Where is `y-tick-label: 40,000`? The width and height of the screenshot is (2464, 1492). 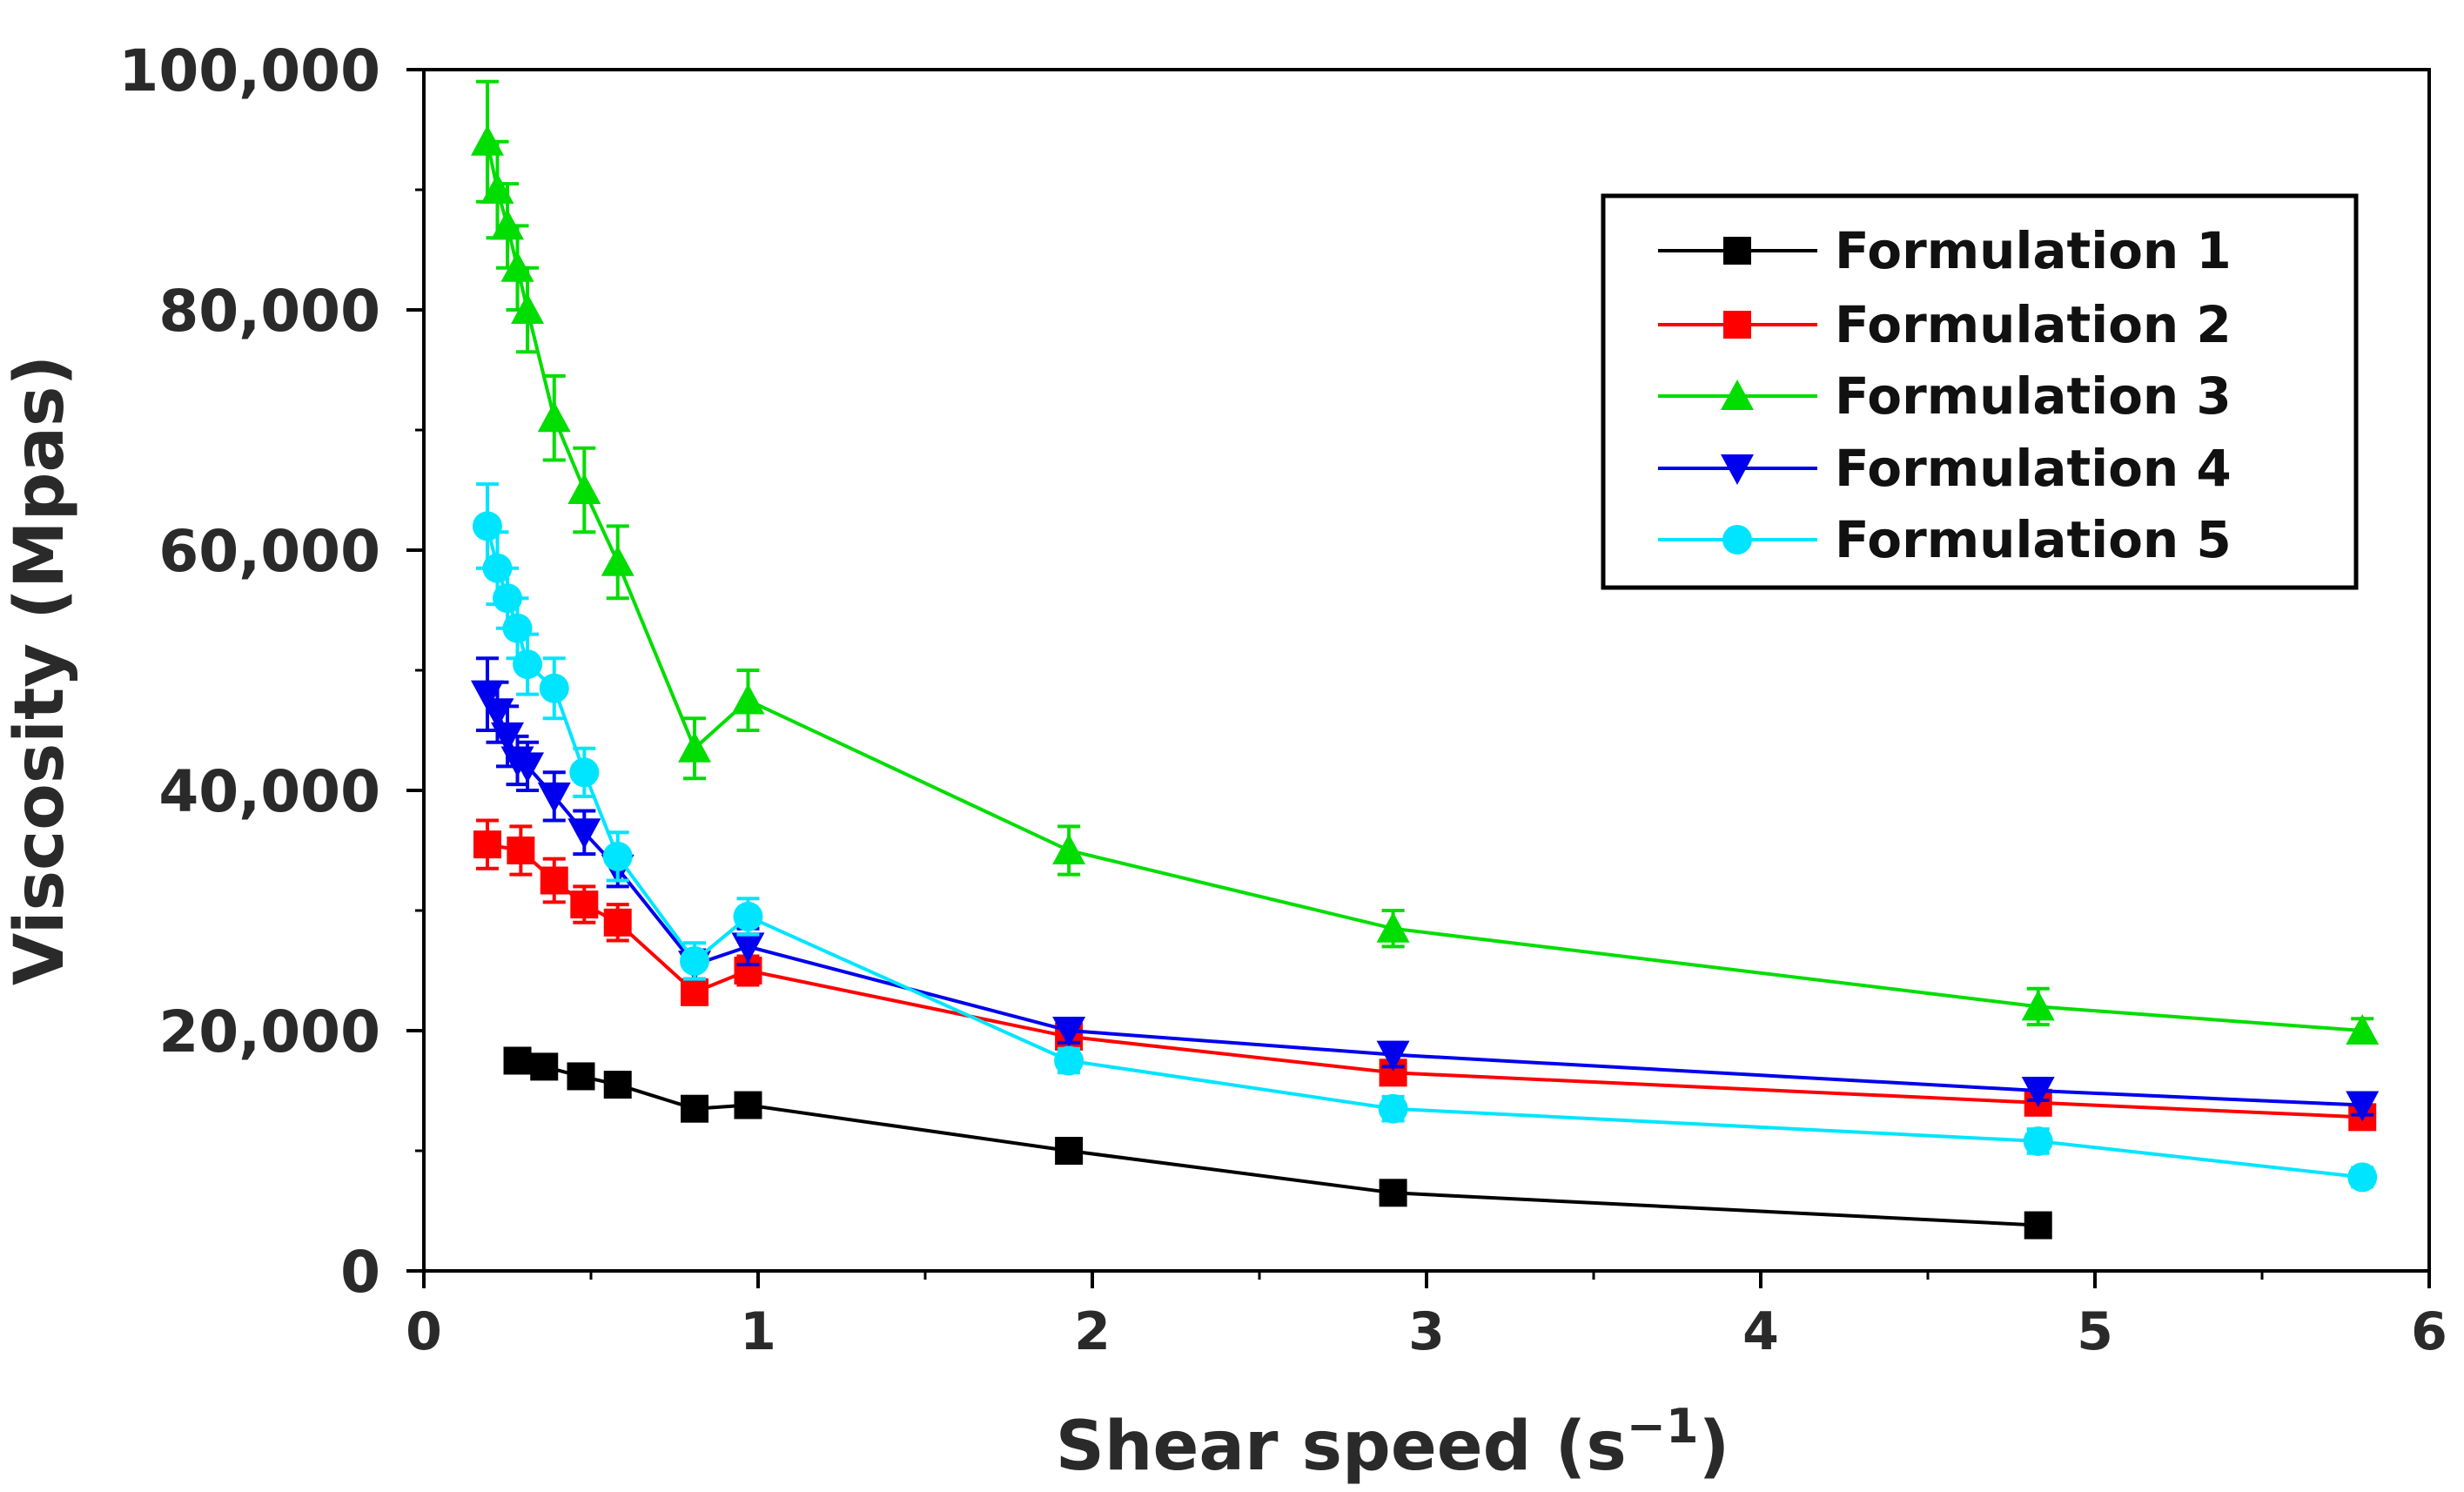 y-tick-label: 40,000 is located at coordinates (269, 791).